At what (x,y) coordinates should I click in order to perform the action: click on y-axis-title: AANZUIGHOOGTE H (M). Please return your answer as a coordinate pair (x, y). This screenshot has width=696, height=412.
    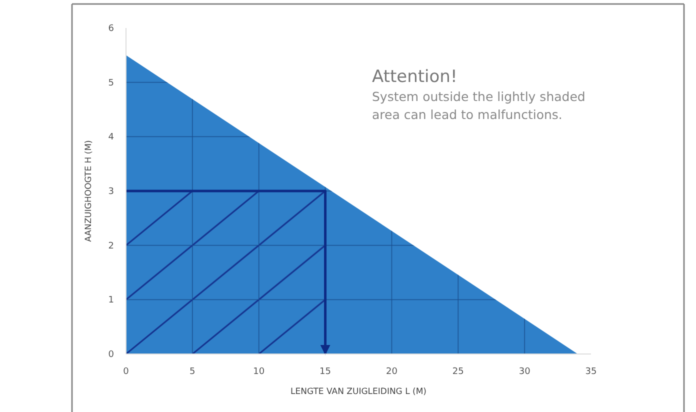
    Looking at the image, I should click on (89, 191).